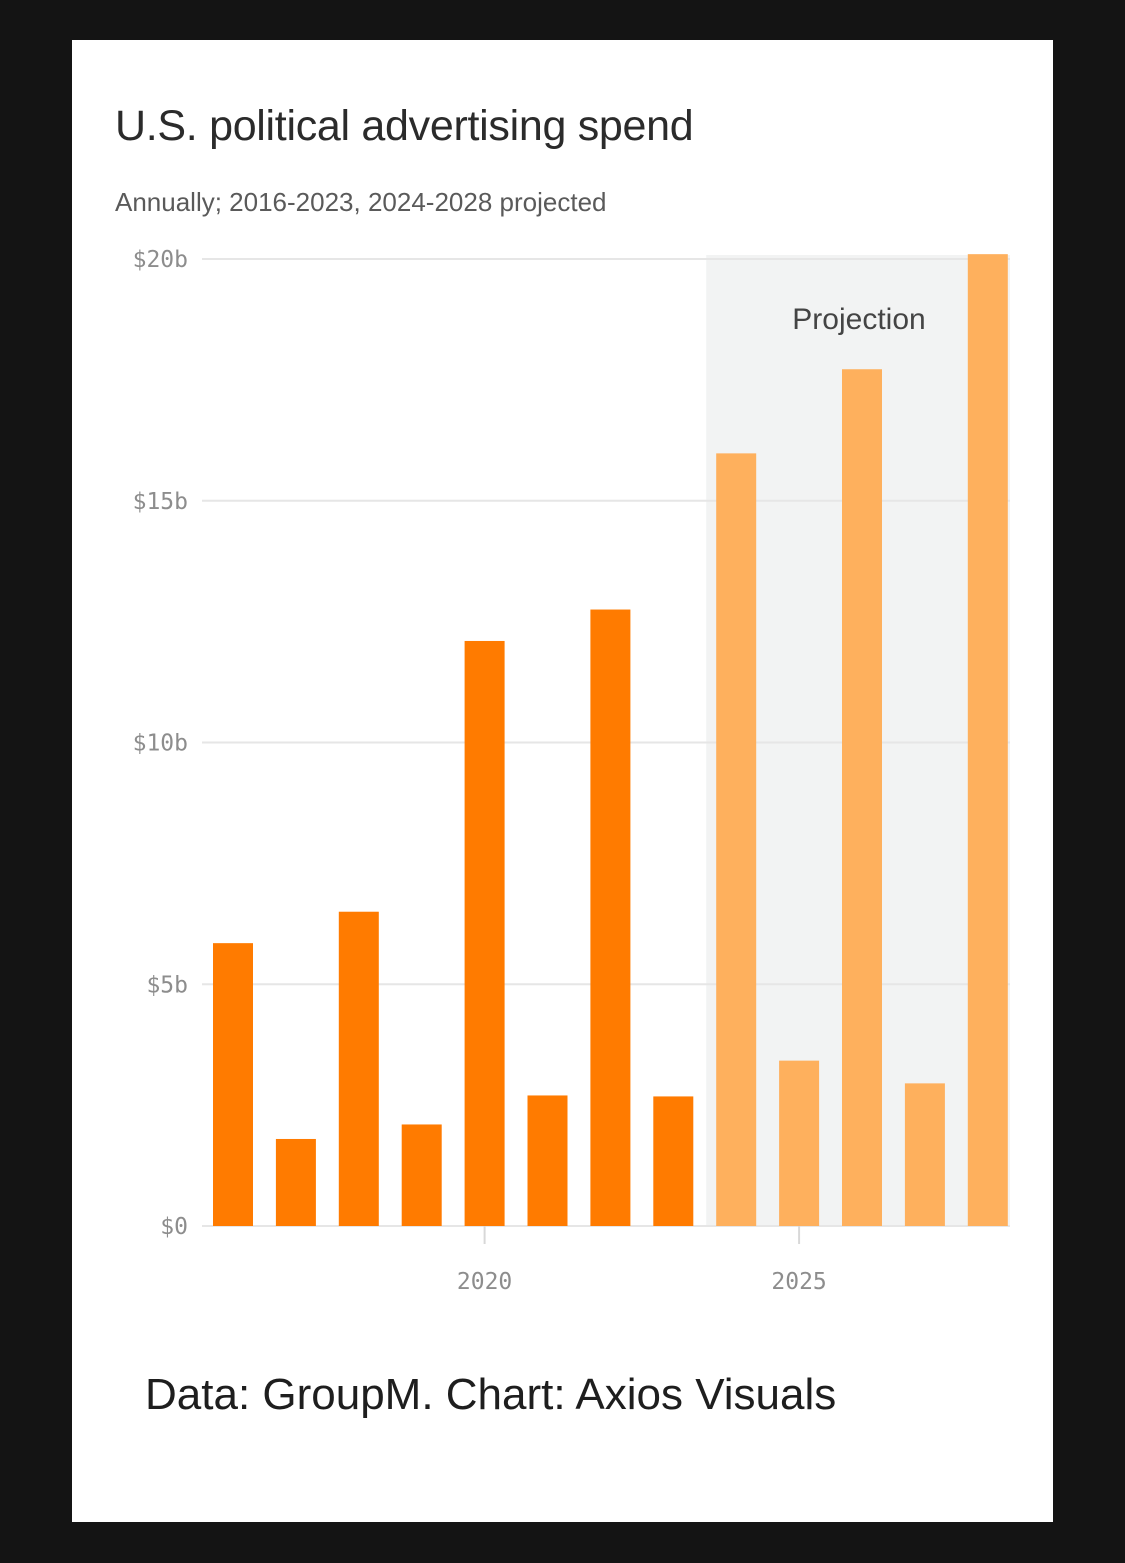 The height and width of the screenshot is (1563, 1125). I want to click on source-note: Data: GroupM. Chart: Axios Visuals, so click(491, 1394).